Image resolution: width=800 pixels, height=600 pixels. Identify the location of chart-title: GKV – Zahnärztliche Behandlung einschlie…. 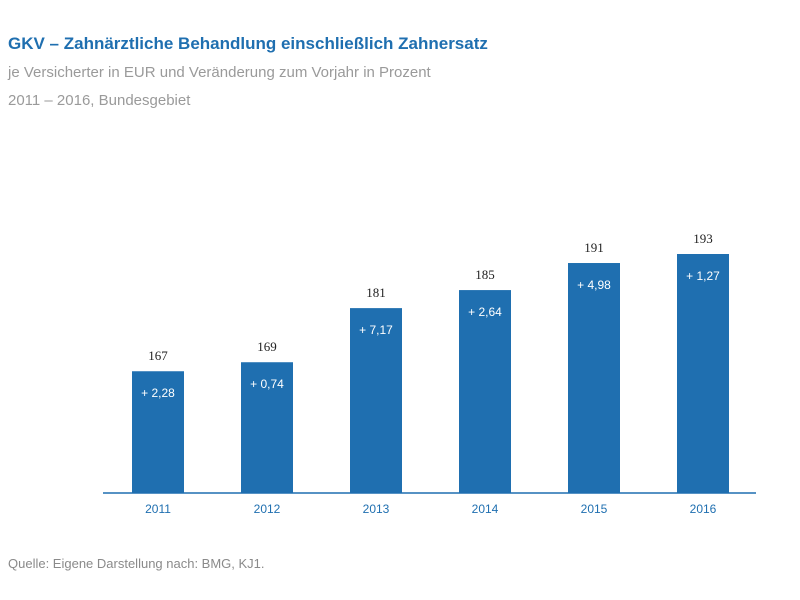
(248, 43).